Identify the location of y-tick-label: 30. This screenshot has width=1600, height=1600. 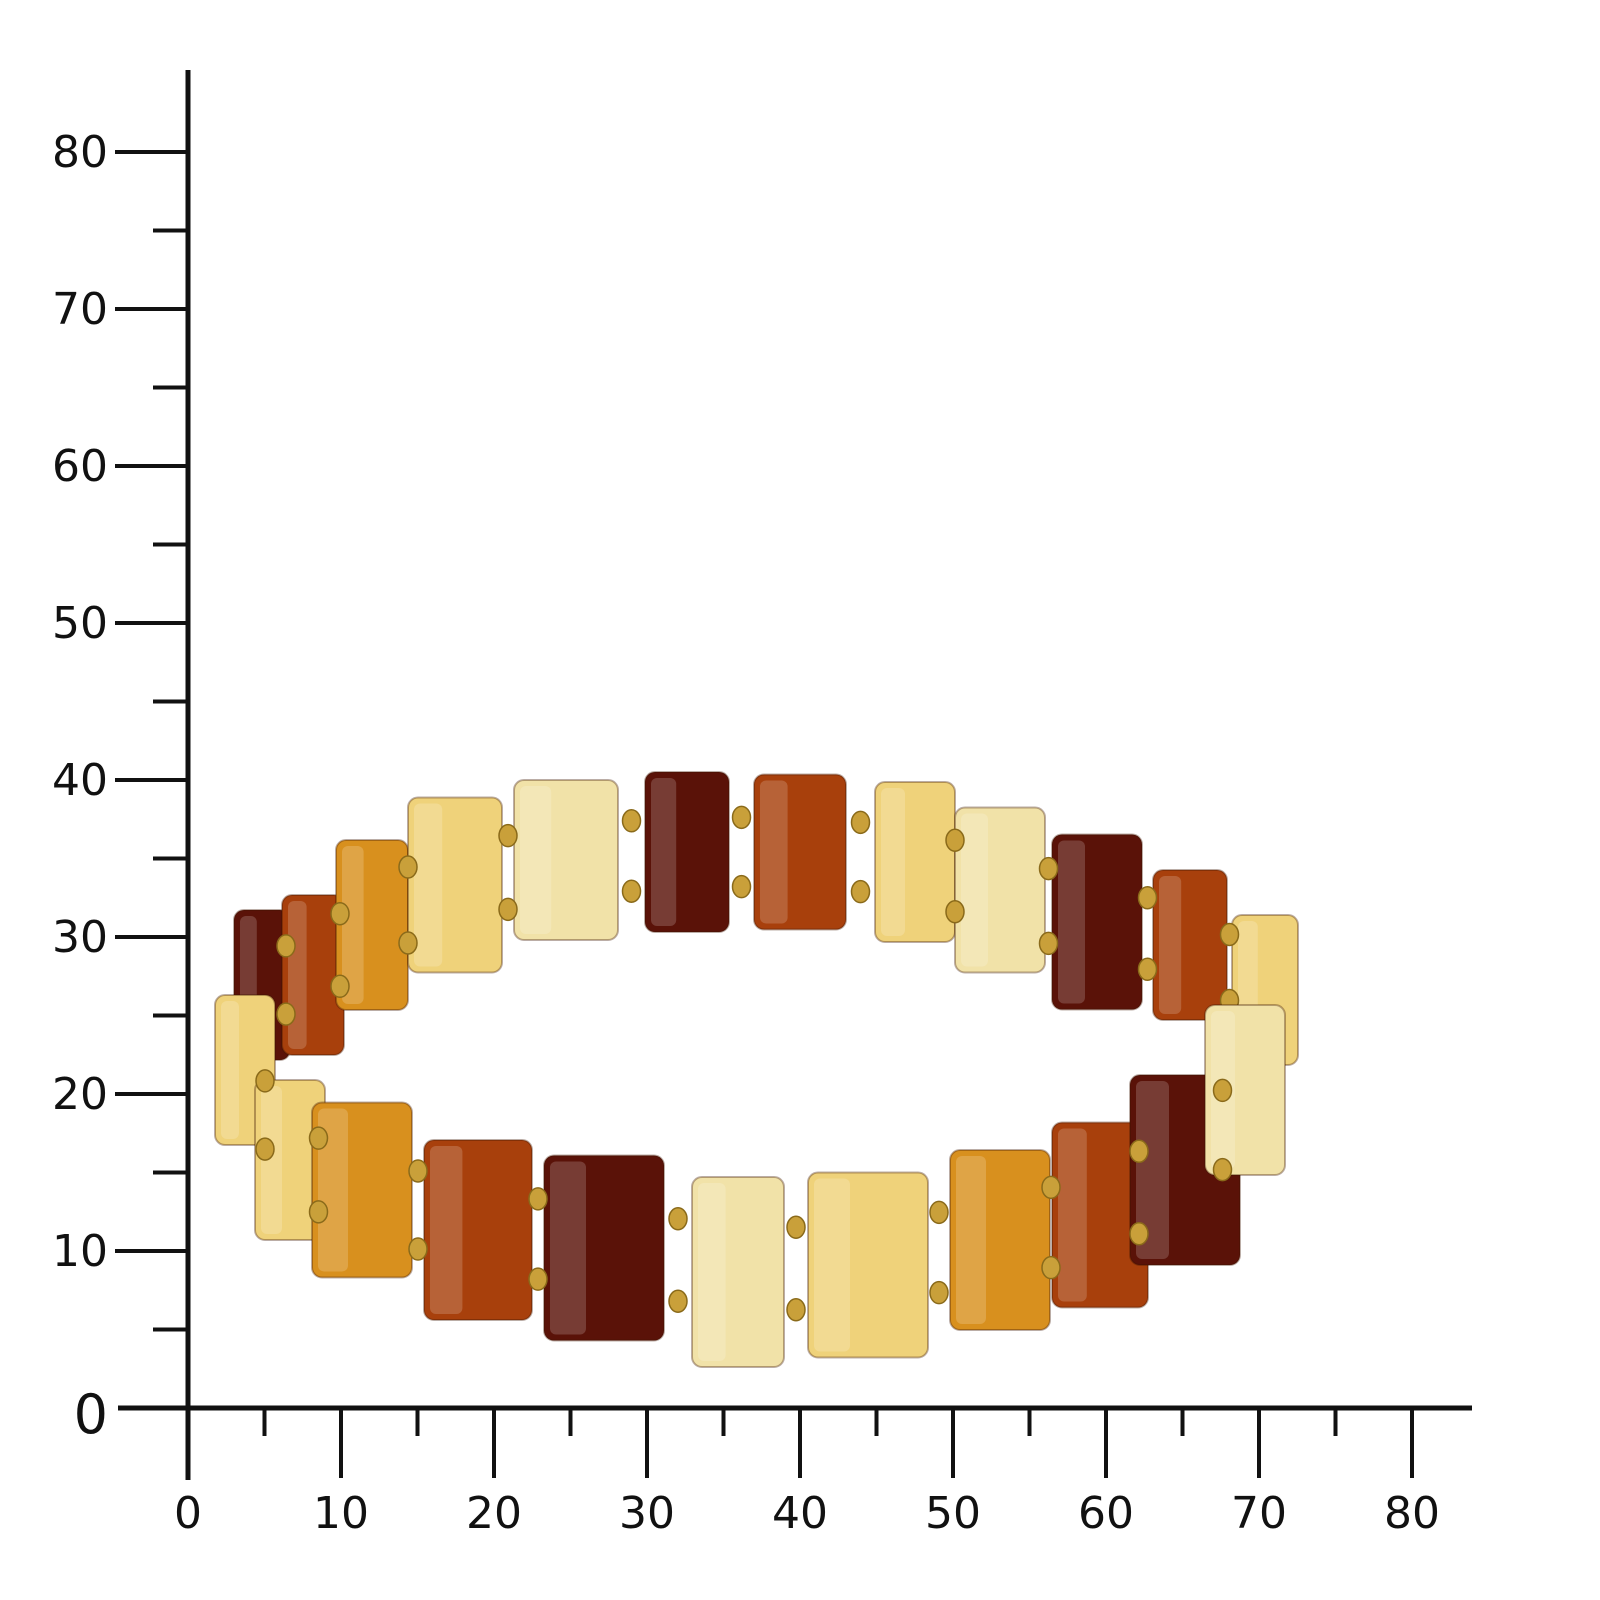
(80, 937).